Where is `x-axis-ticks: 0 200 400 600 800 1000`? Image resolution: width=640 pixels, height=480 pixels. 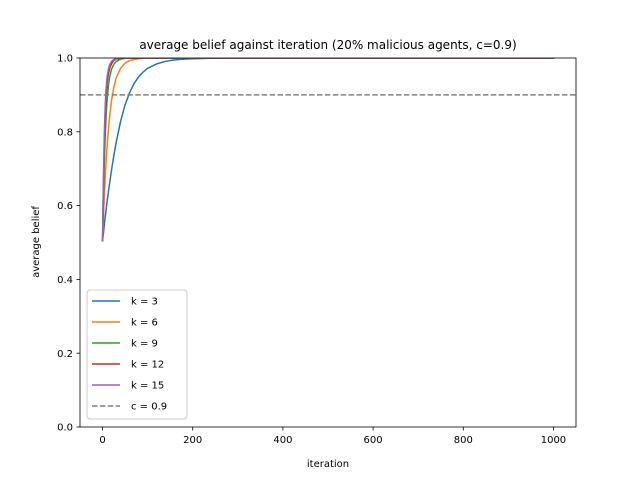
x-axis-ticks: 0 200 400 600 800 1000 is located at coordinates (332, 436).